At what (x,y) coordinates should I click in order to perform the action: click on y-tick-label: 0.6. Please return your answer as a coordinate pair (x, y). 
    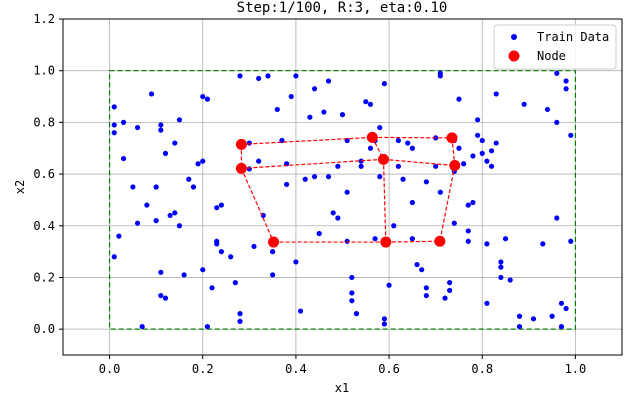
    Looking at the image, I should click on (44, 174).